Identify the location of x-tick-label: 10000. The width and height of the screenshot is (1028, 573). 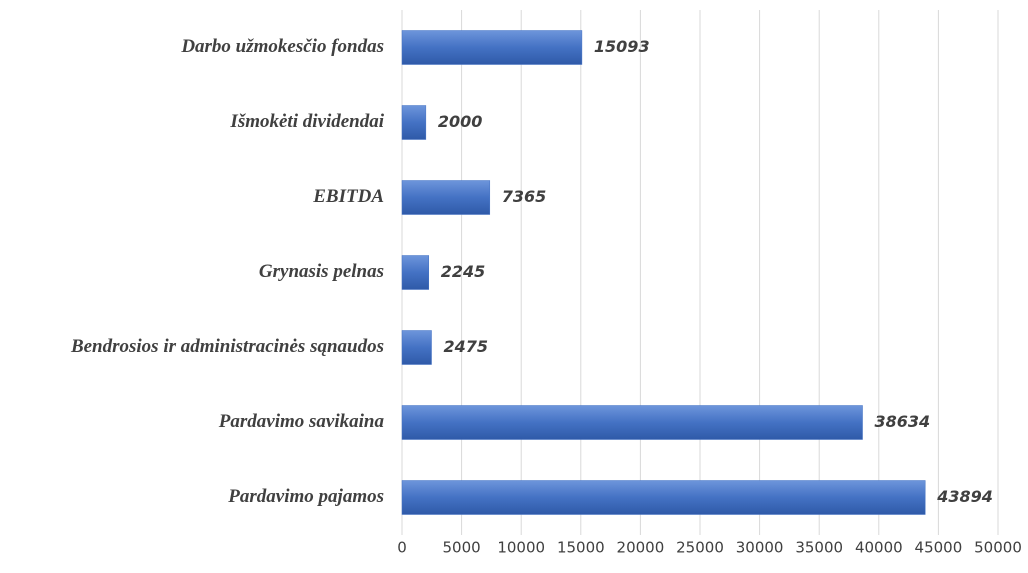
(521, 548).